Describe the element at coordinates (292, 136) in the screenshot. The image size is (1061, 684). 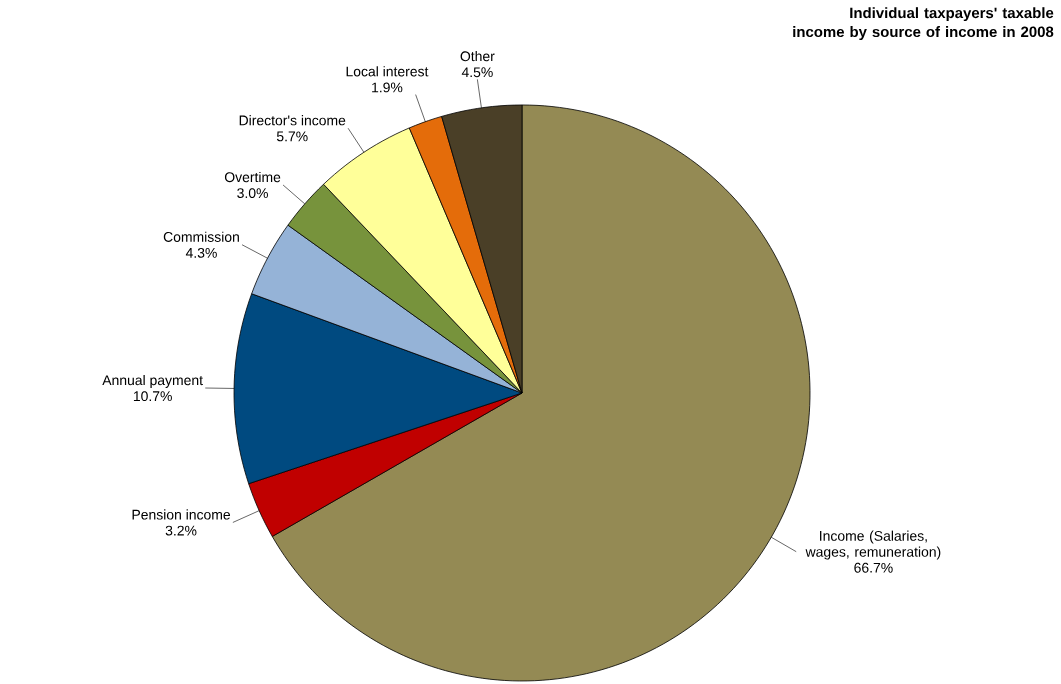
I see `data-label: 5.7%` at that location.